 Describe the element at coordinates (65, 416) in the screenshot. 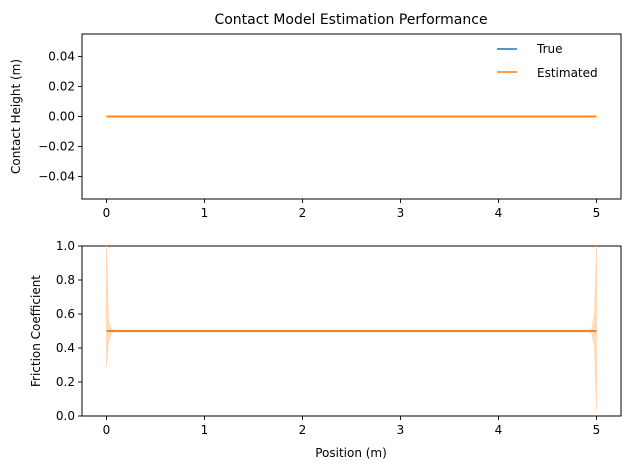

I see `y-tick-label: 0.0` at that location.